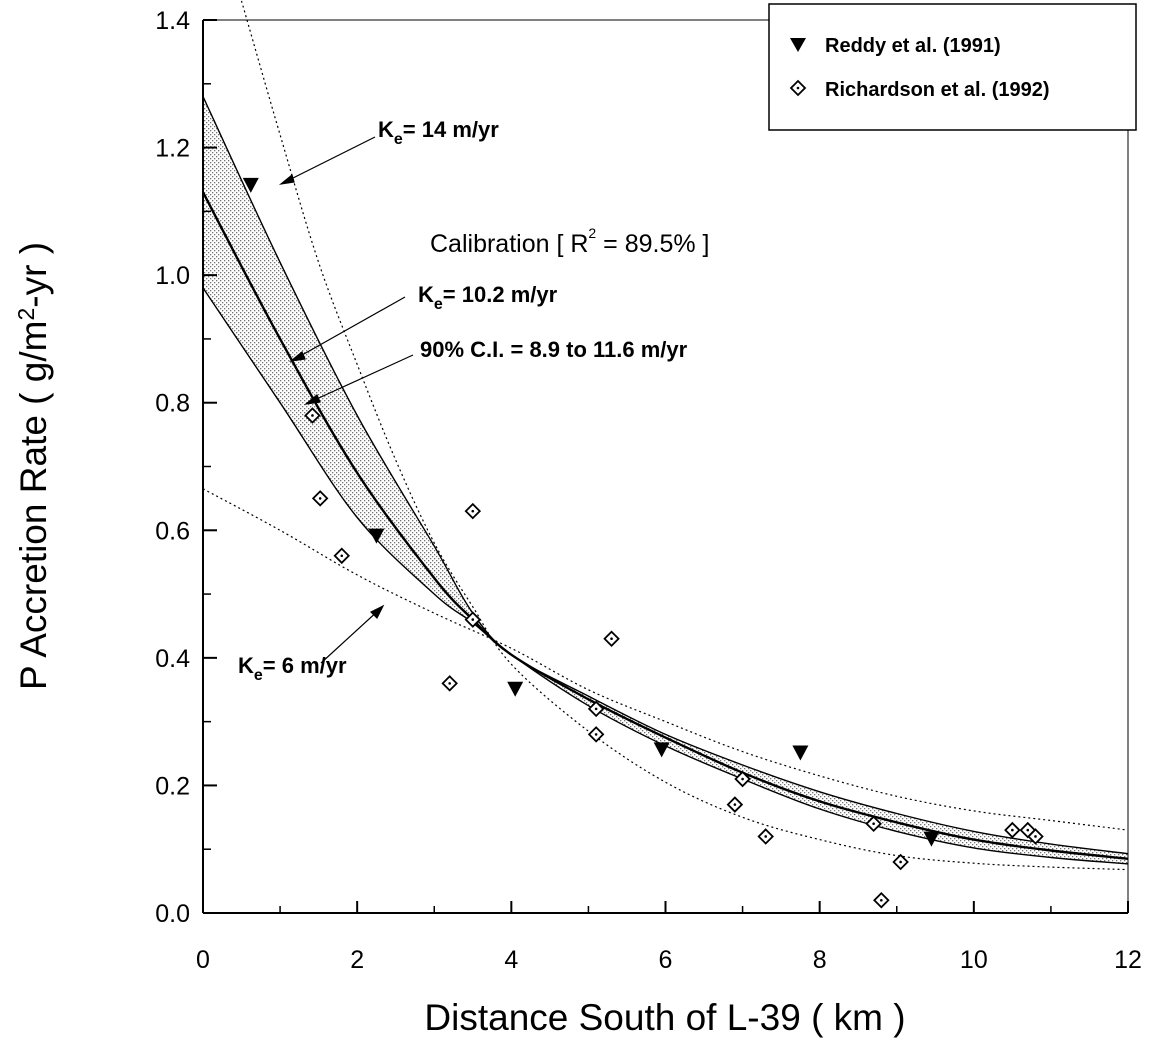  Describe the element at coordinates (666, 960) in the screenshot. I see `x-tick-label: 6` at that location.